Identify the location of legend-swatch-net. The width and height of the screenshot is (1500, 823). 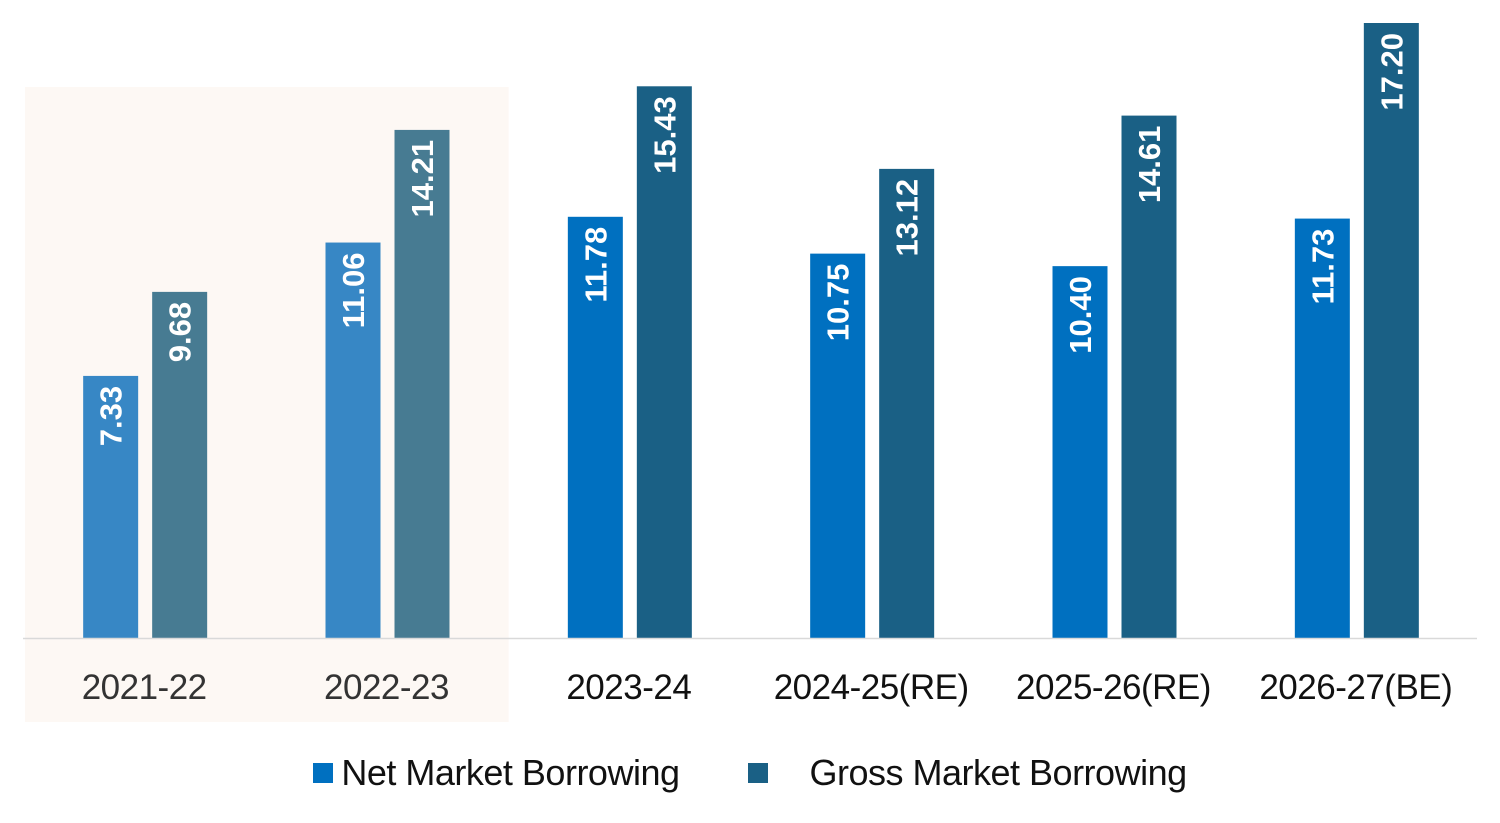
(323, 773).